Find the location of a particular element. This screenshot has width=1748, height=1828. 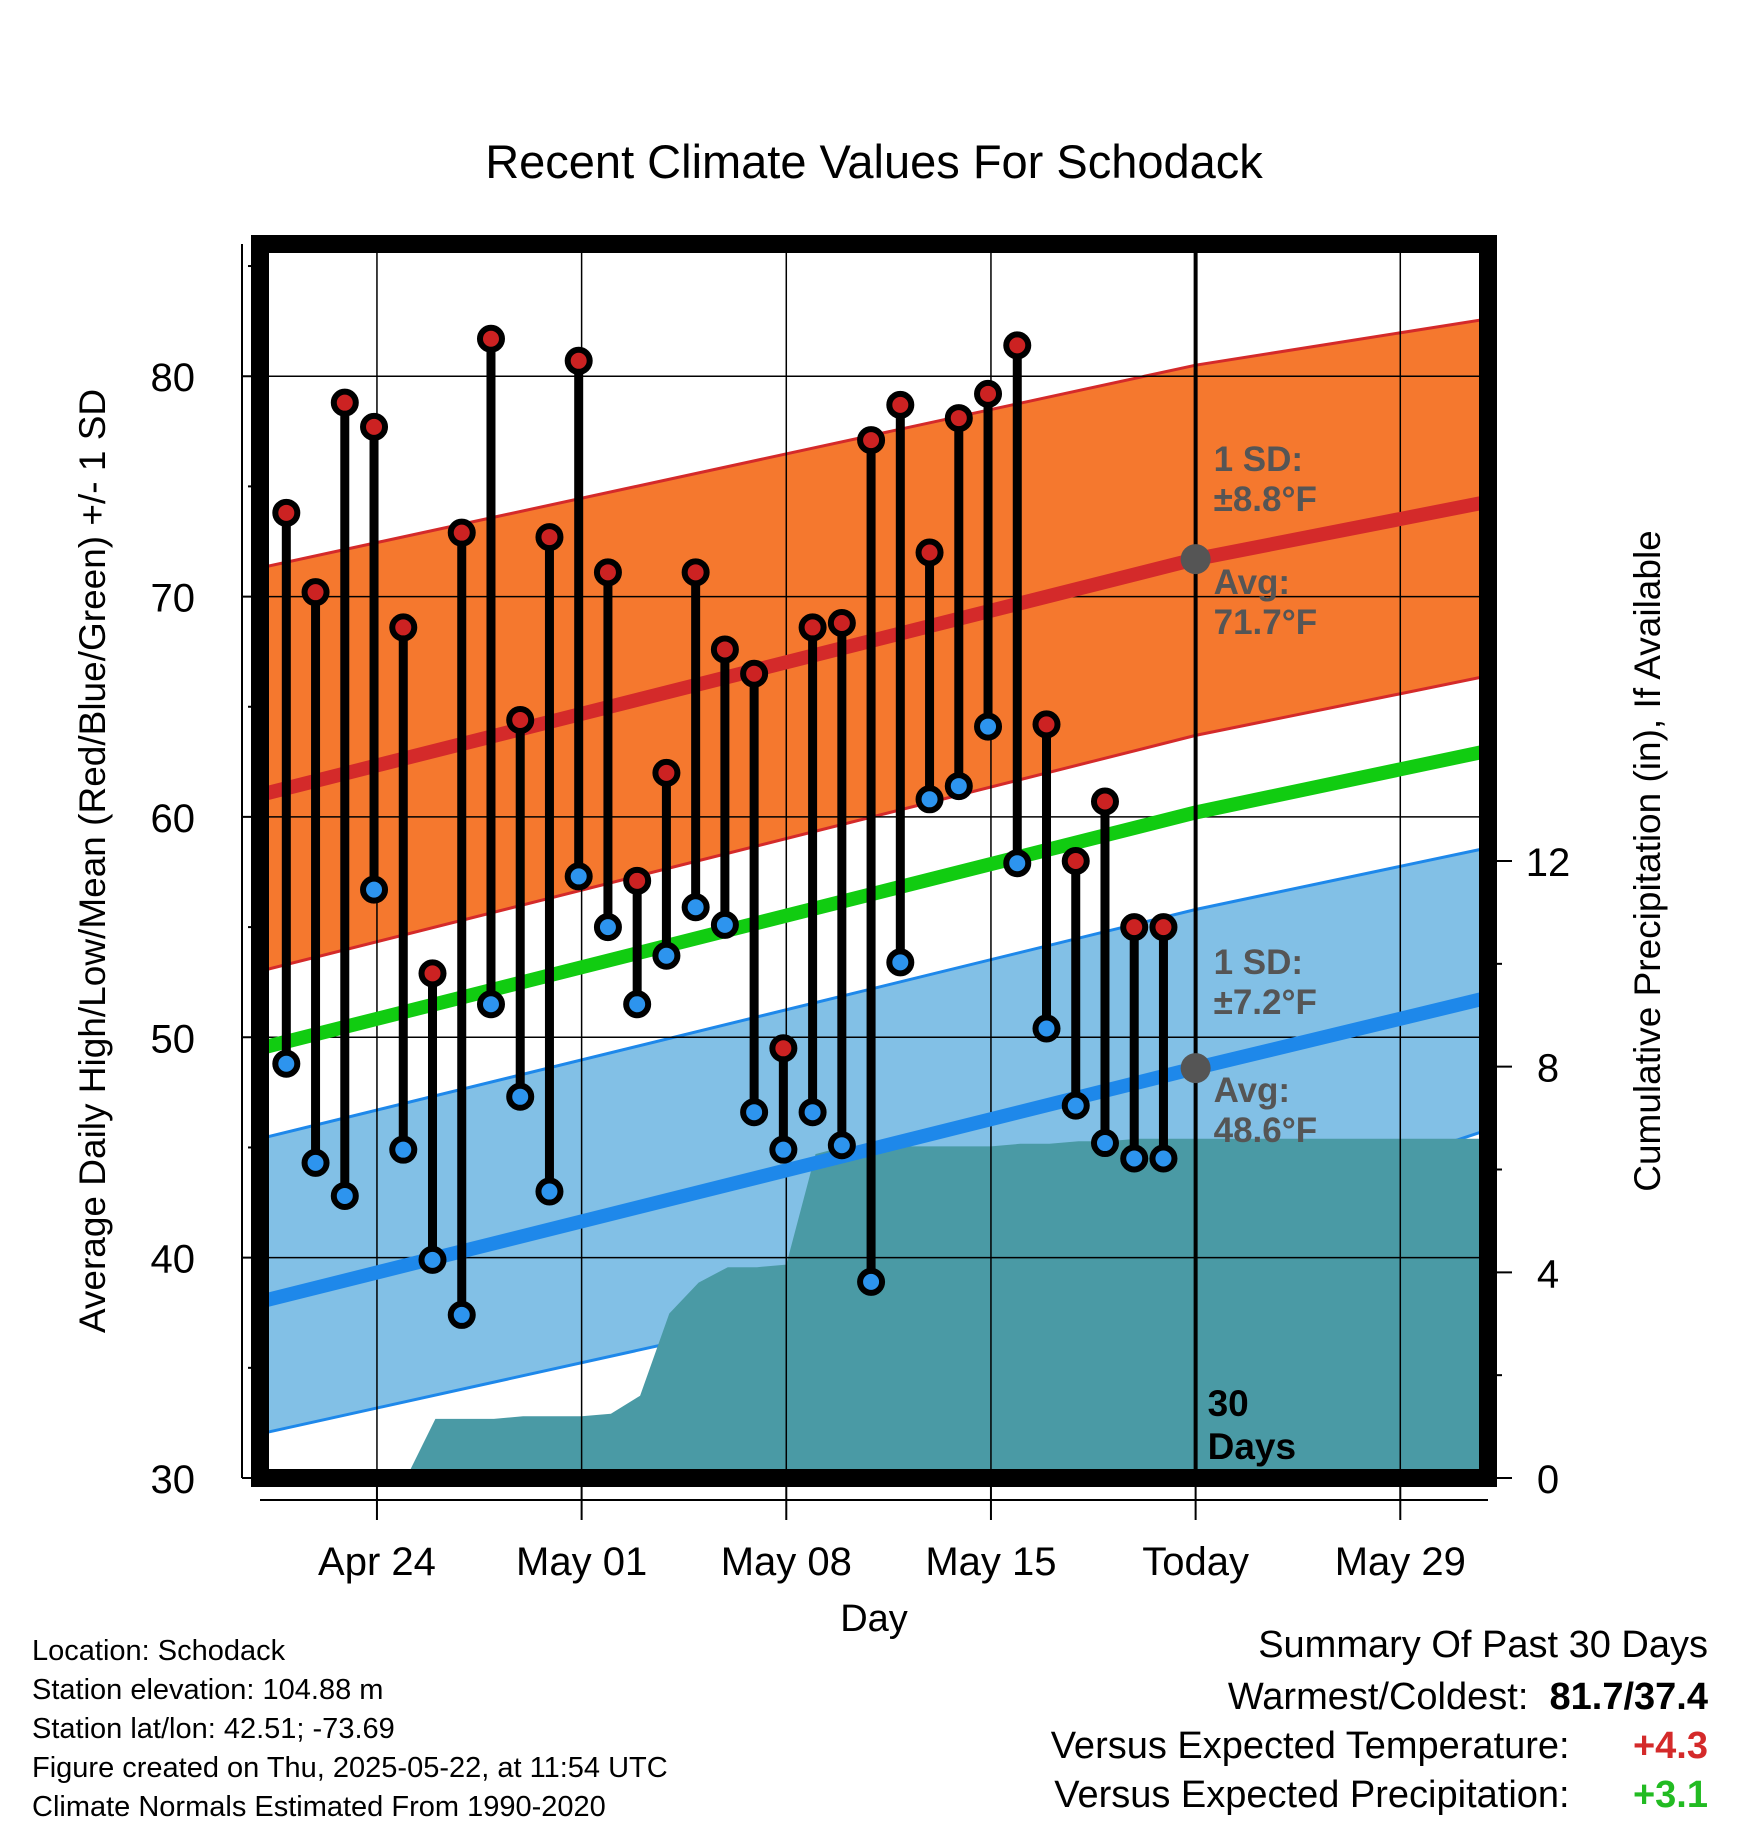

summary-warmest-coldest-value: 81.7/37.4 is located at coordinates (1628, 1697).